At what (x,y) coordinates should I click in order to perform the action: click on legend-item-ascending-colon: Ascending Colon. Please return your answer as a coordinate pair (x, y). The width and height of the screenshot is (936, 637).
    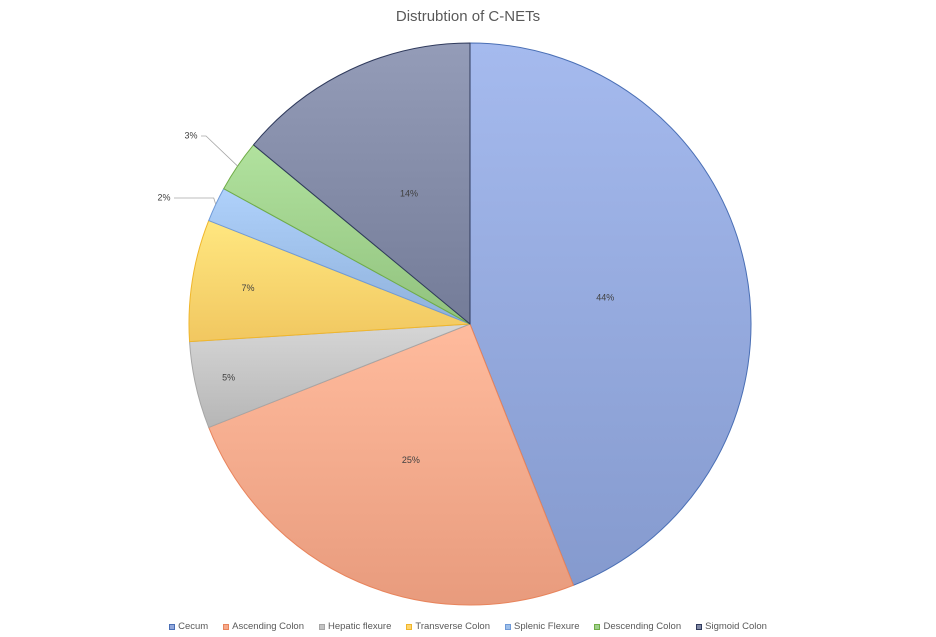
    Looking at the image, I should click on (263, 626).